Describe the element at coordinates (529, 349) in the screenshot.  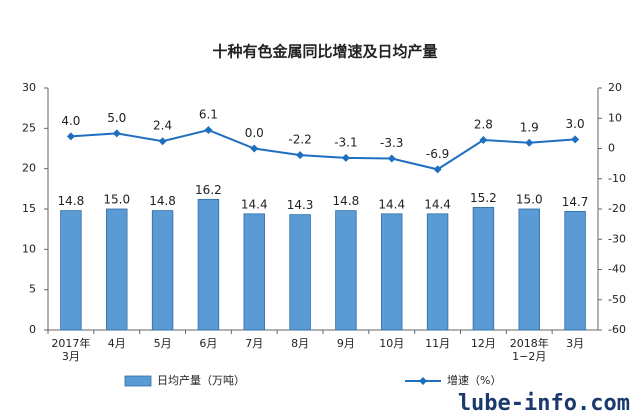
I see `x-tick-label: 2018年 1−2月` at that location.